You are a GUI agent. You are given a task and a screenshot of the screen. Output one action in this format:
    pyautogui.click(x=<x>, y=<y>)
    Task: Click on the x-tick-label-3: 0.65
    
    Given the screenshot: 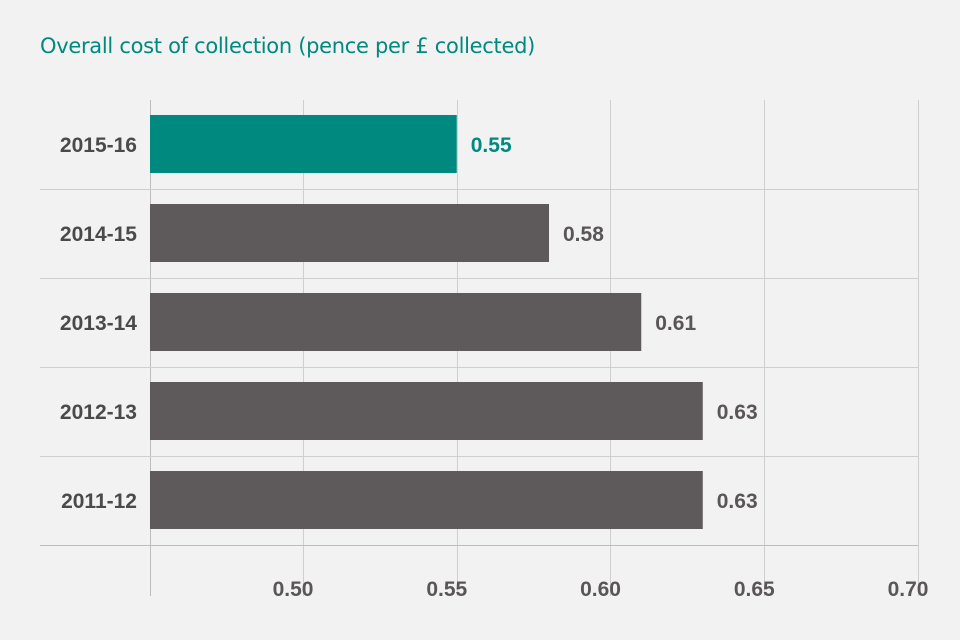 What is the action you would take?
    pyautogui.click(x=754, y=589)
    